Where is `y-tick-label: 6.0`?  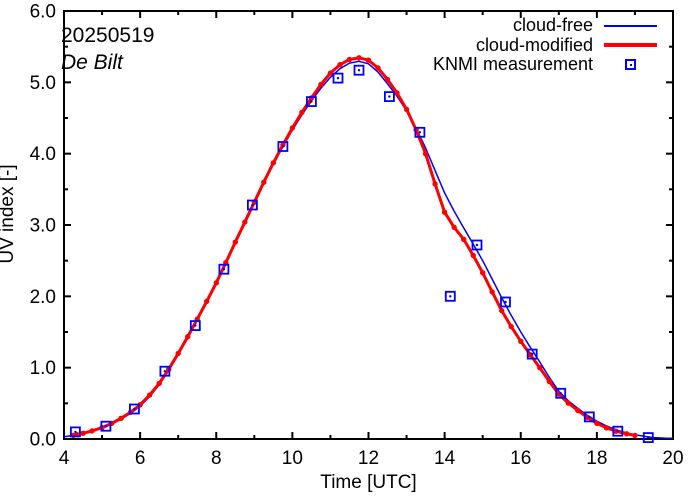
y-tick-label: 6.0 is located at coordinates (43, 12).